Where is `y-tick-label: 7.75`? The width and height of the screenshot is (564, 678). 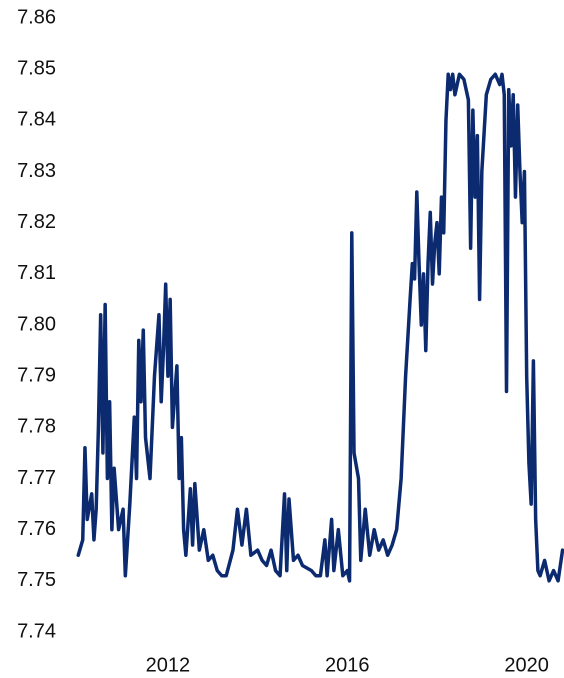
y-tick-label: 7.75 is located at coordinates (36, 580).